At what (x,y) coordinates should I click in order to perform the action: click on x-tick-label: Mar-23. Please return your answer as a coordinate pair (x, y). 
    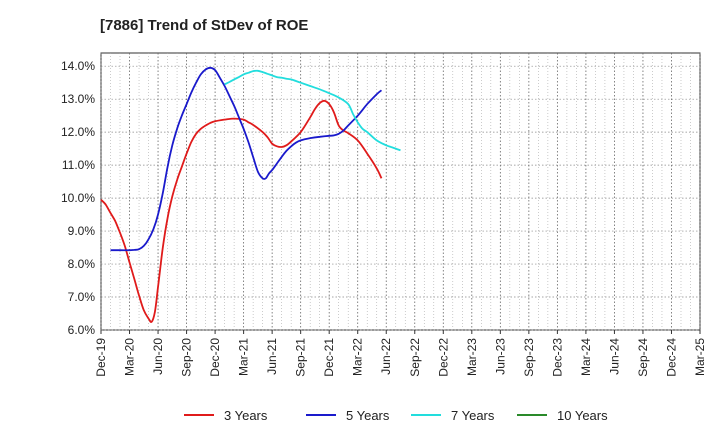
    Looking at the image, I should click on (472, 357).